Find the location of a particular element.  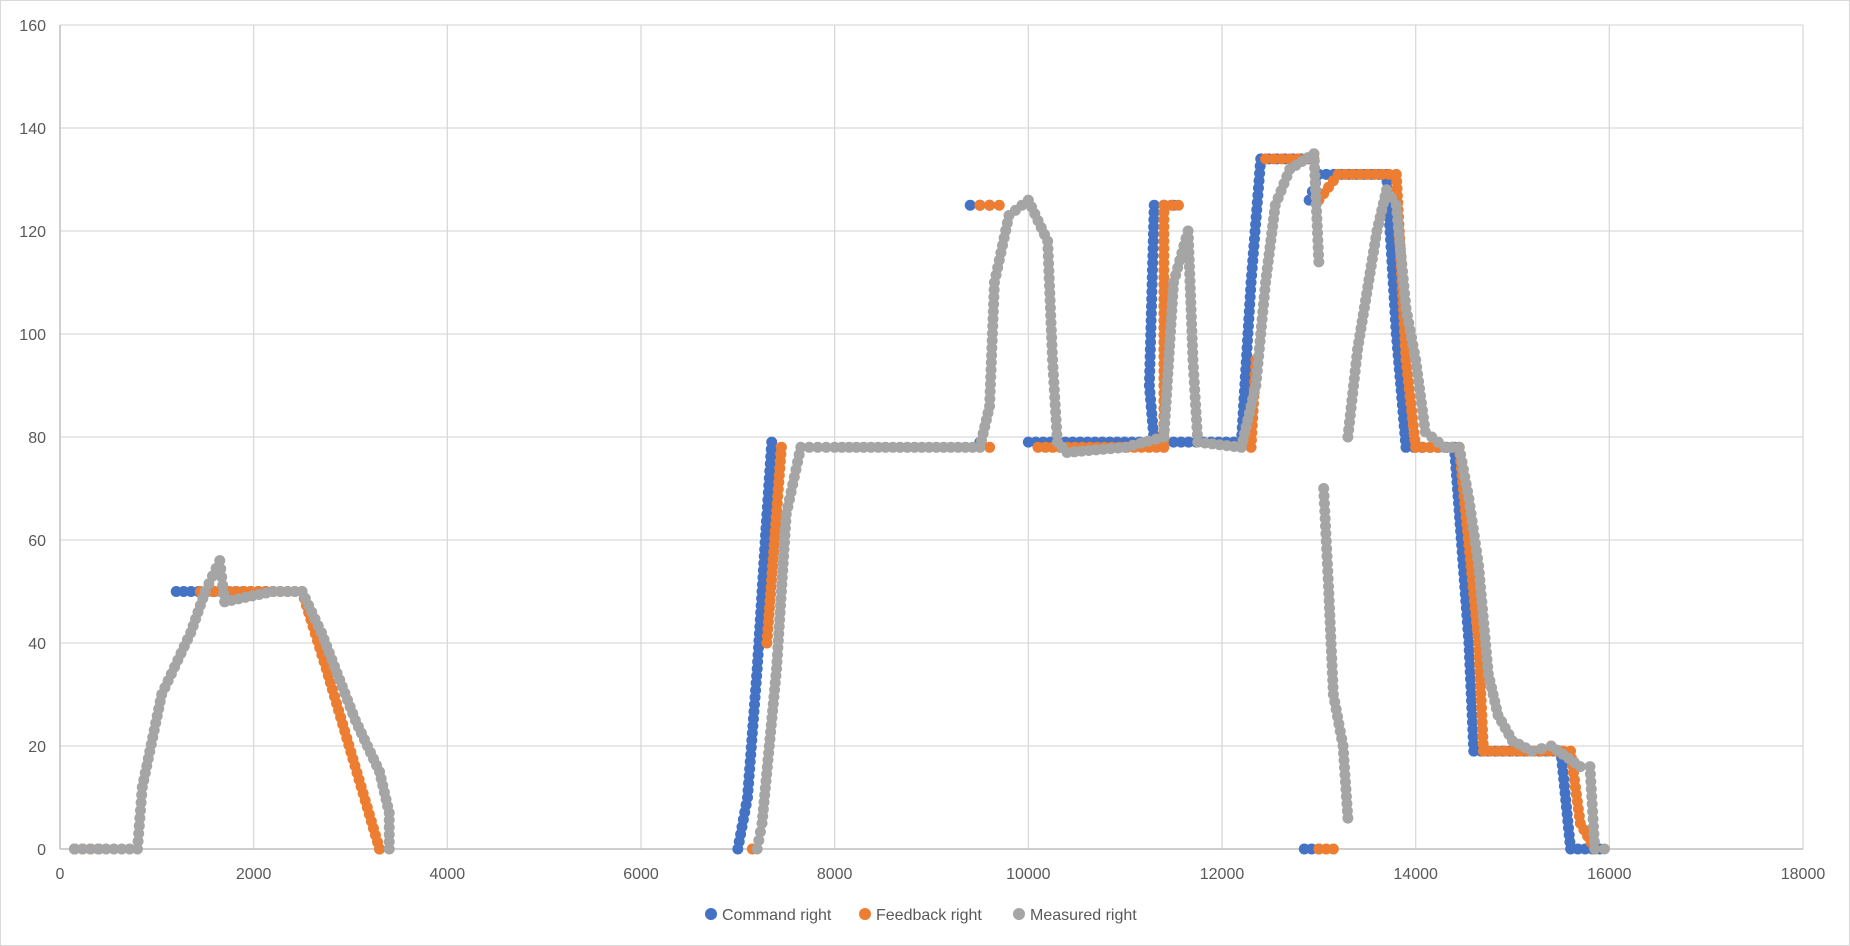

y-tick-label: 140 is located at coordinates (32, 129).